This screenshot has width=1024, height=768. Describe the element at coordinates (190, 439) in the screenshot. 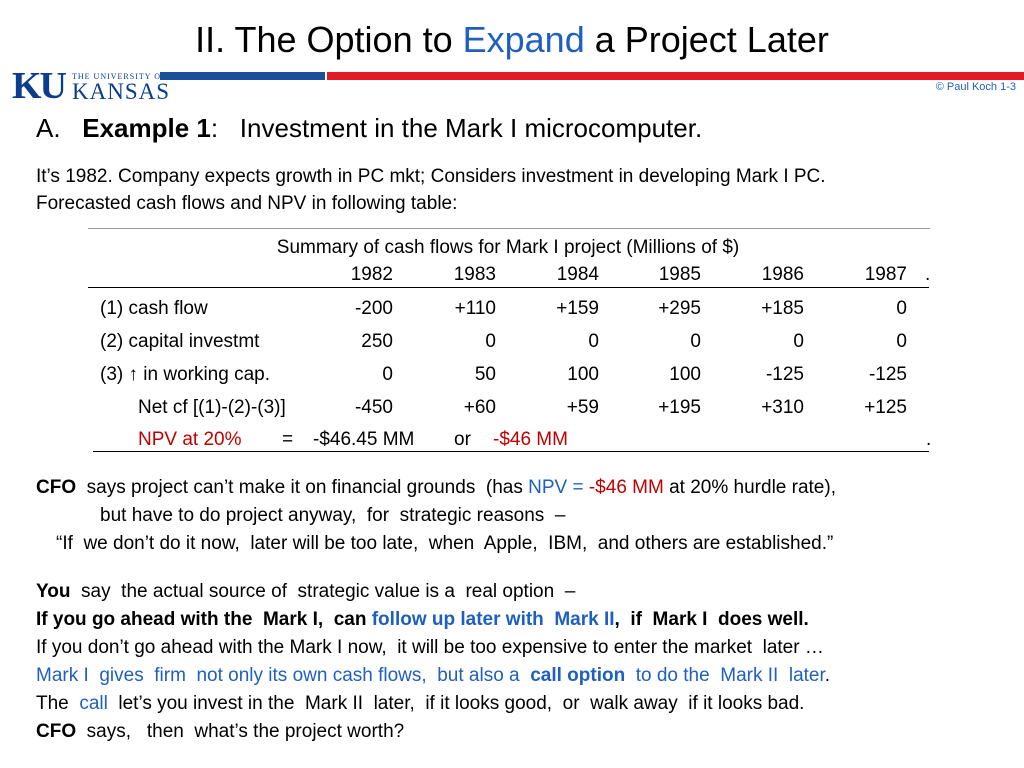

I see `npv-label: NPV at 20%` at that location.